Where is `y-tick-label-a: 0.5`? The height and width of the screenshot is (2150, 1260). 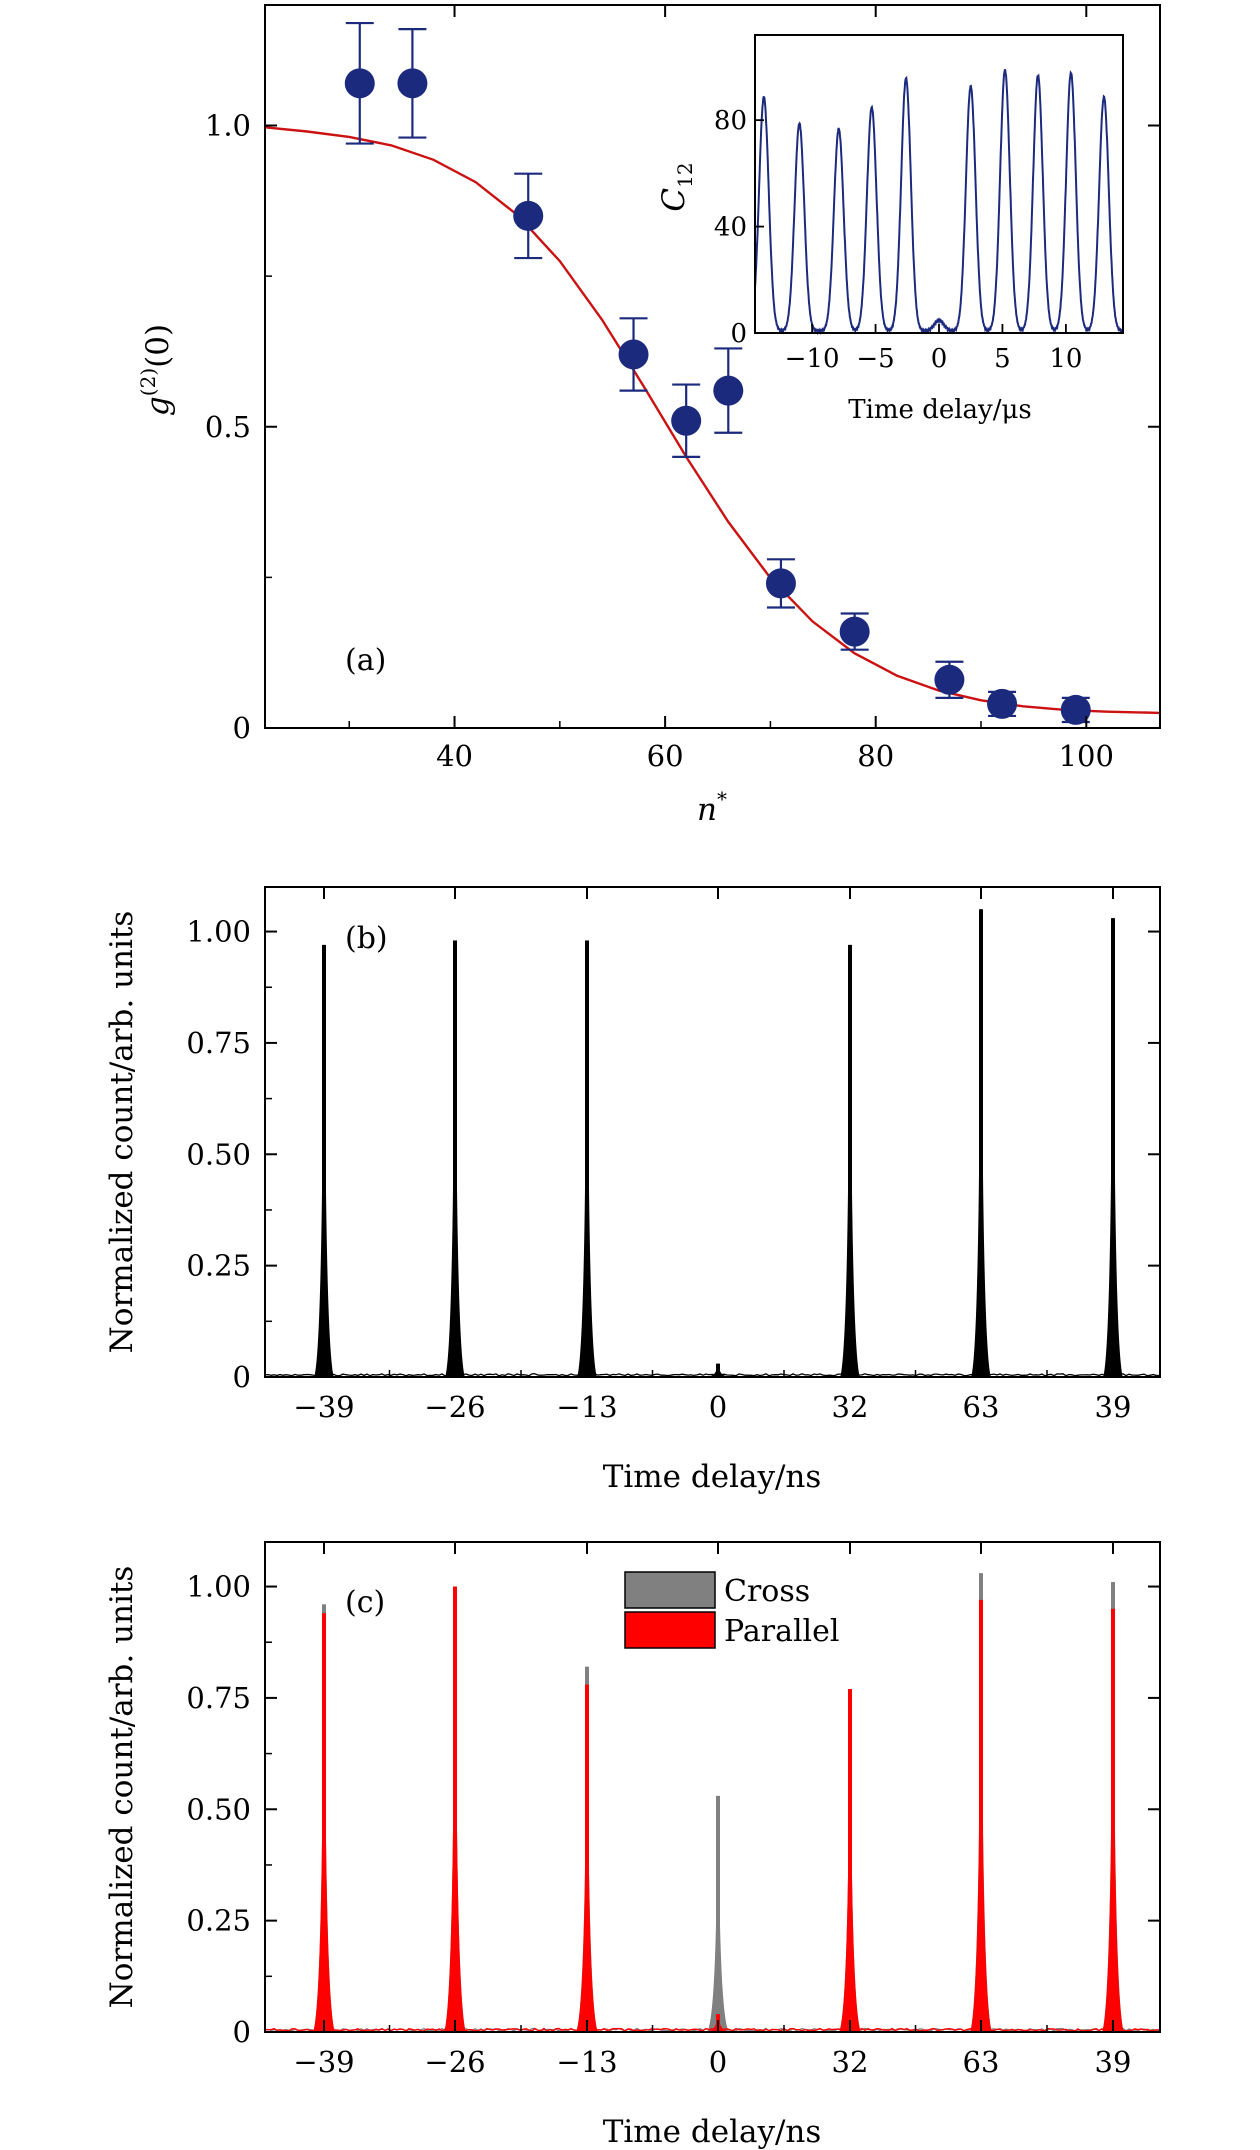 y-tick-label-a: 0.5 is located at coordinates (228, 427).